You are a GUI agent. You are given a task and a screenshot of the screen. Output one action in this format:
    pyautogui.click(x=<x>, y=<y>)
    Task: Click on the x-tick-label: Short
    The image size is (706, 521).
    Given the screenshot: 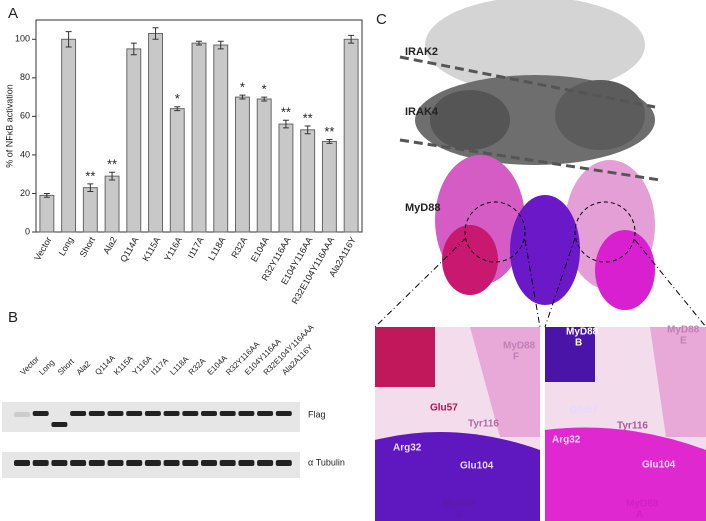 What is the action you would take?
    pyautogui.click(x=88, y=247)
    